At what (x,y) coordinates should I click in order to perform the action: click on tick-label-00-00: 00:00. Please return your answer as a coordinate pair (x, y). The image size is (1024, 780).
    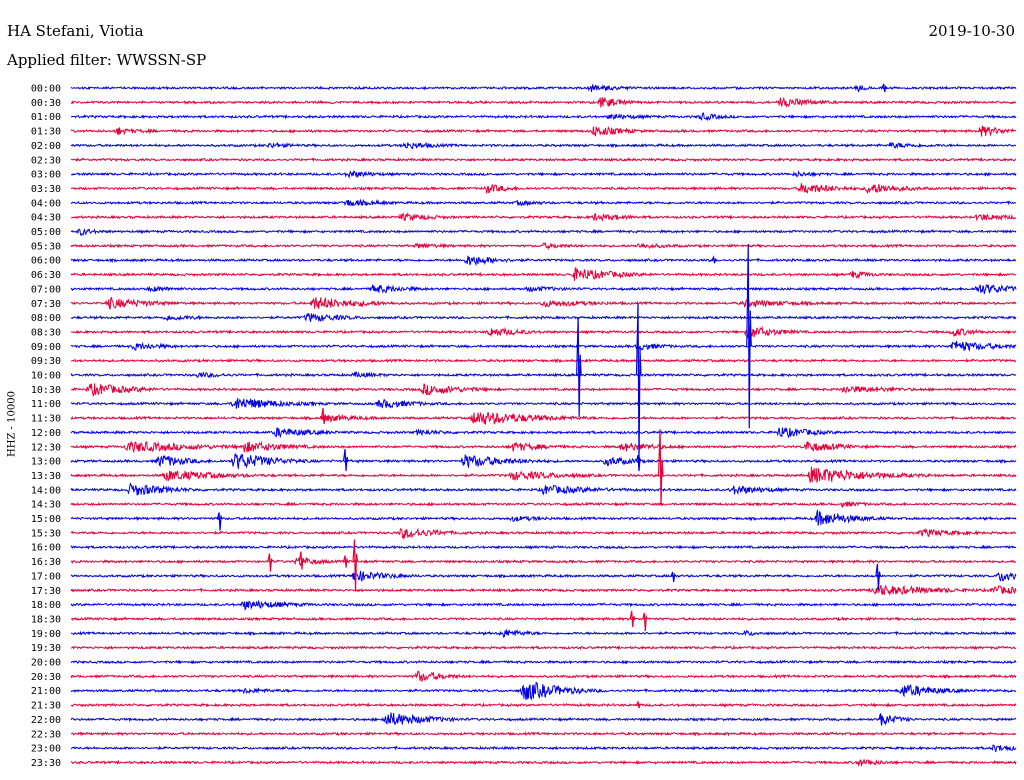
    Looking at the image, I should click on (46, 89).